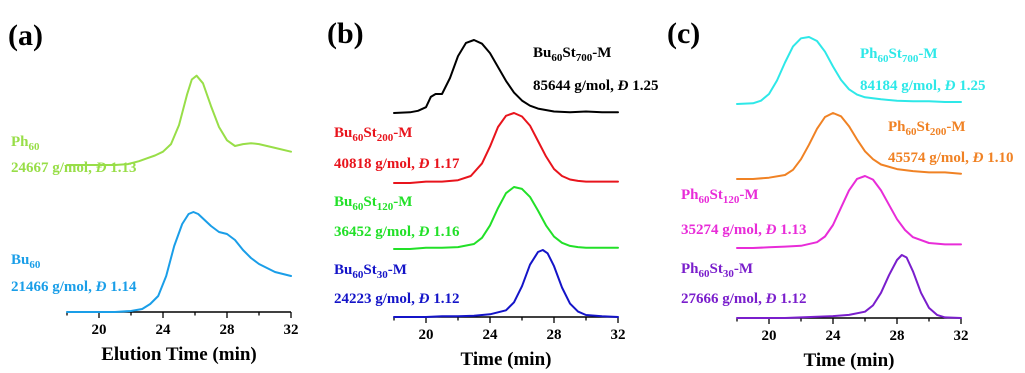  Describe the element at coordinates (743, 299) in the screenshot. I see `series-info: 27666 g/mol, Đ 1.12` at that location.